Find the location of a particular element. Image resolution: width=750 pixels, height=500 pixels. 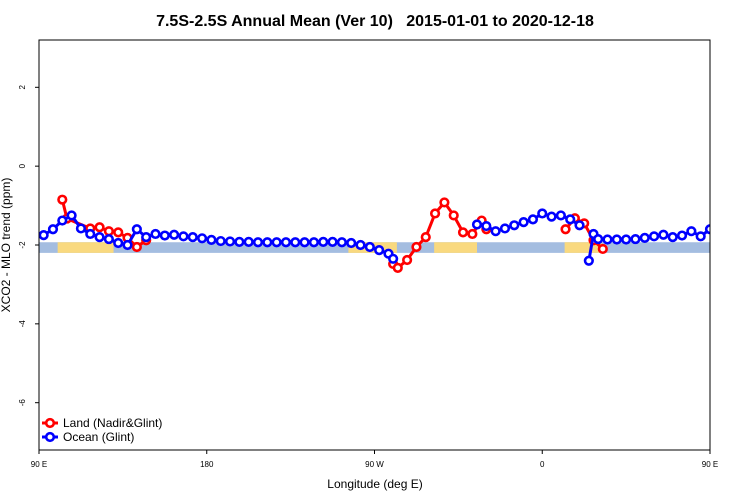

x-axis-label: Longitude (deg E) is located at coordinates (374, 484).